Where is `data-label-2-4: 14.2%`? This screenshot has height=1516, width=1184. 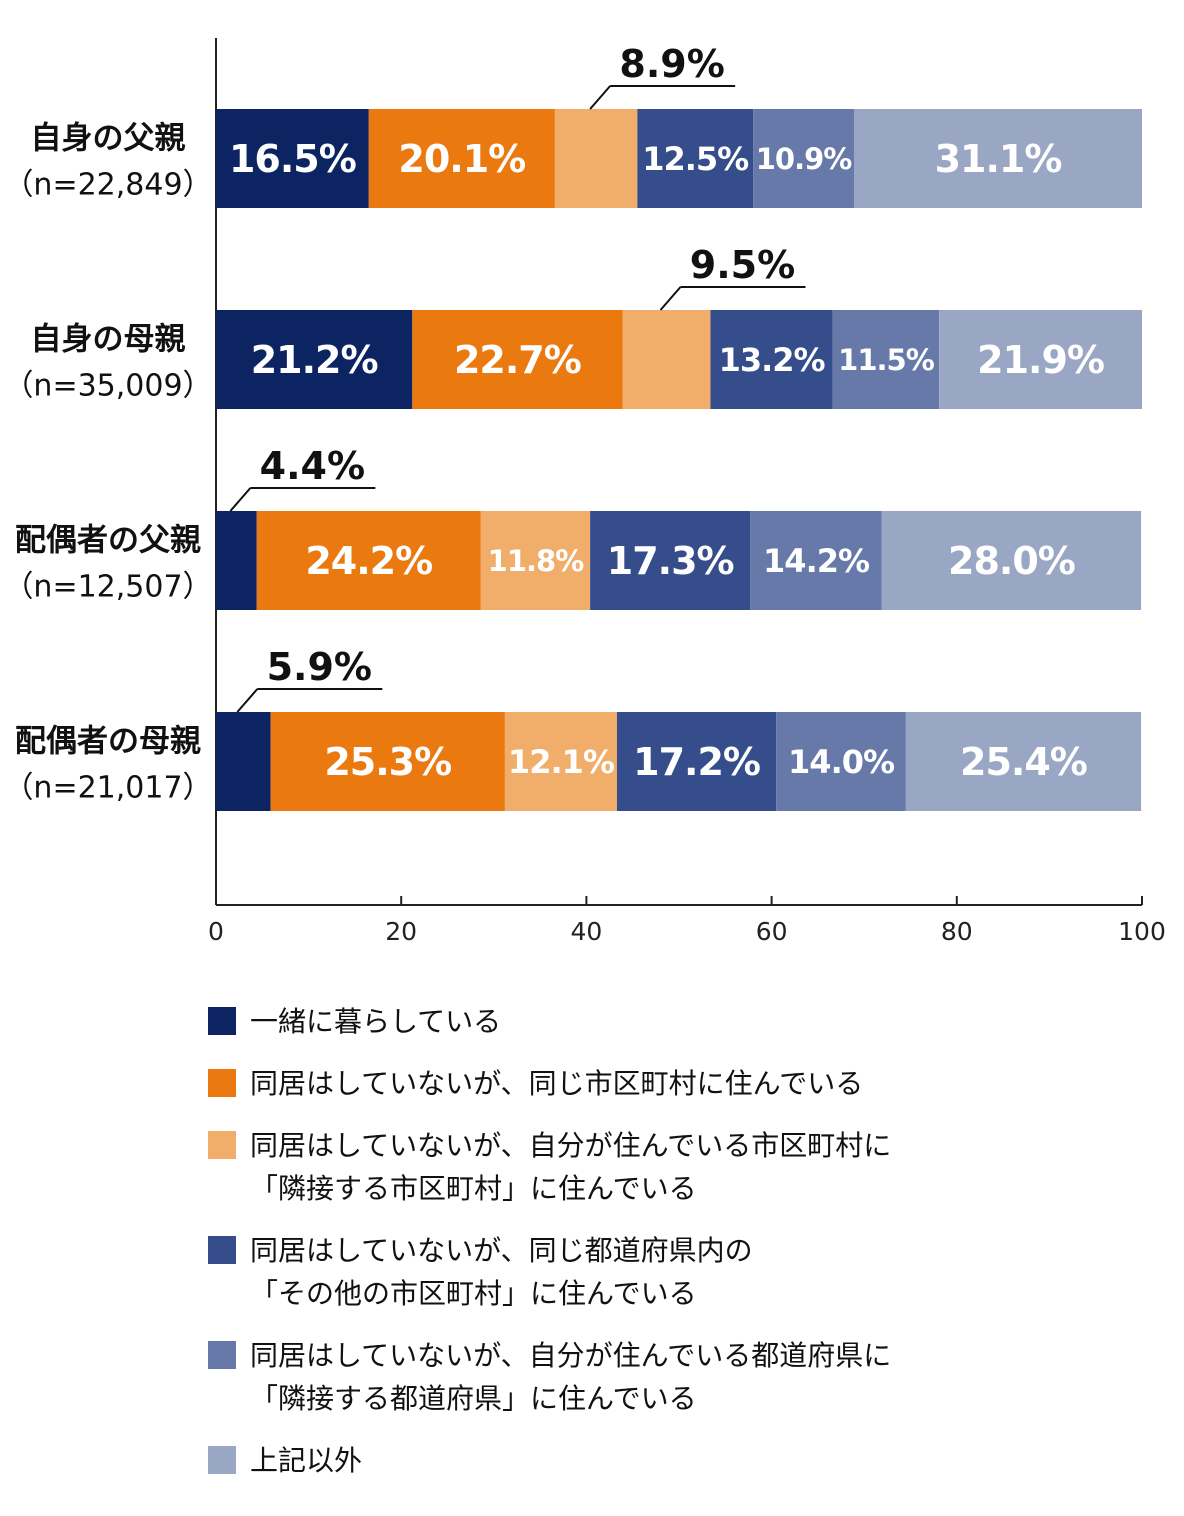 data-label-2-4: 14.2% is located at coordinates (816, 561).